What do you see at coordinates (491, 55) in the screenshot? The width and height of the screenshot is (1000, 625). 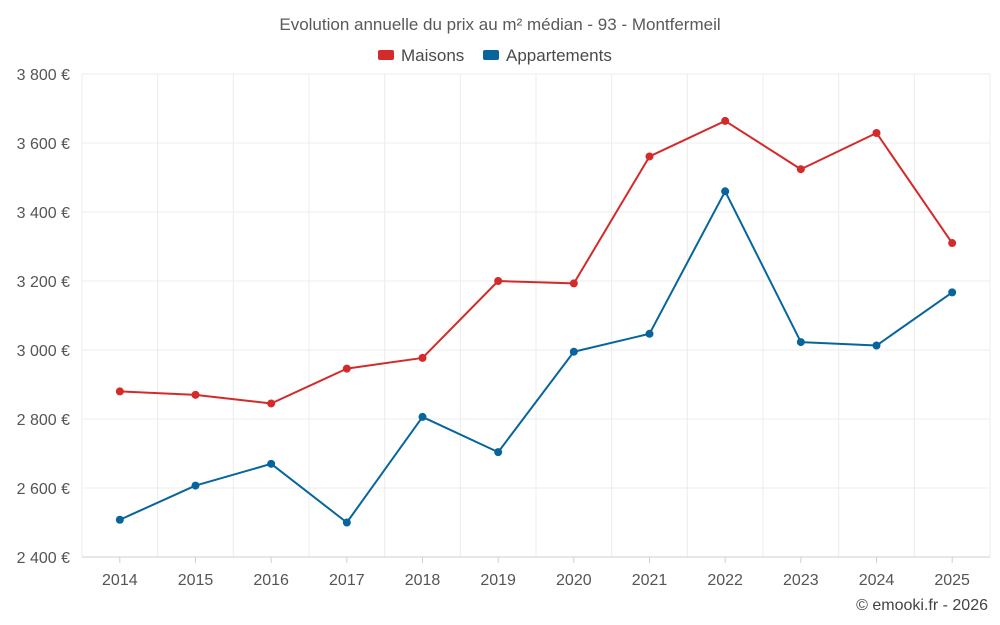 I see `legend-swatch-appartements` at bounding box center [491, 55].